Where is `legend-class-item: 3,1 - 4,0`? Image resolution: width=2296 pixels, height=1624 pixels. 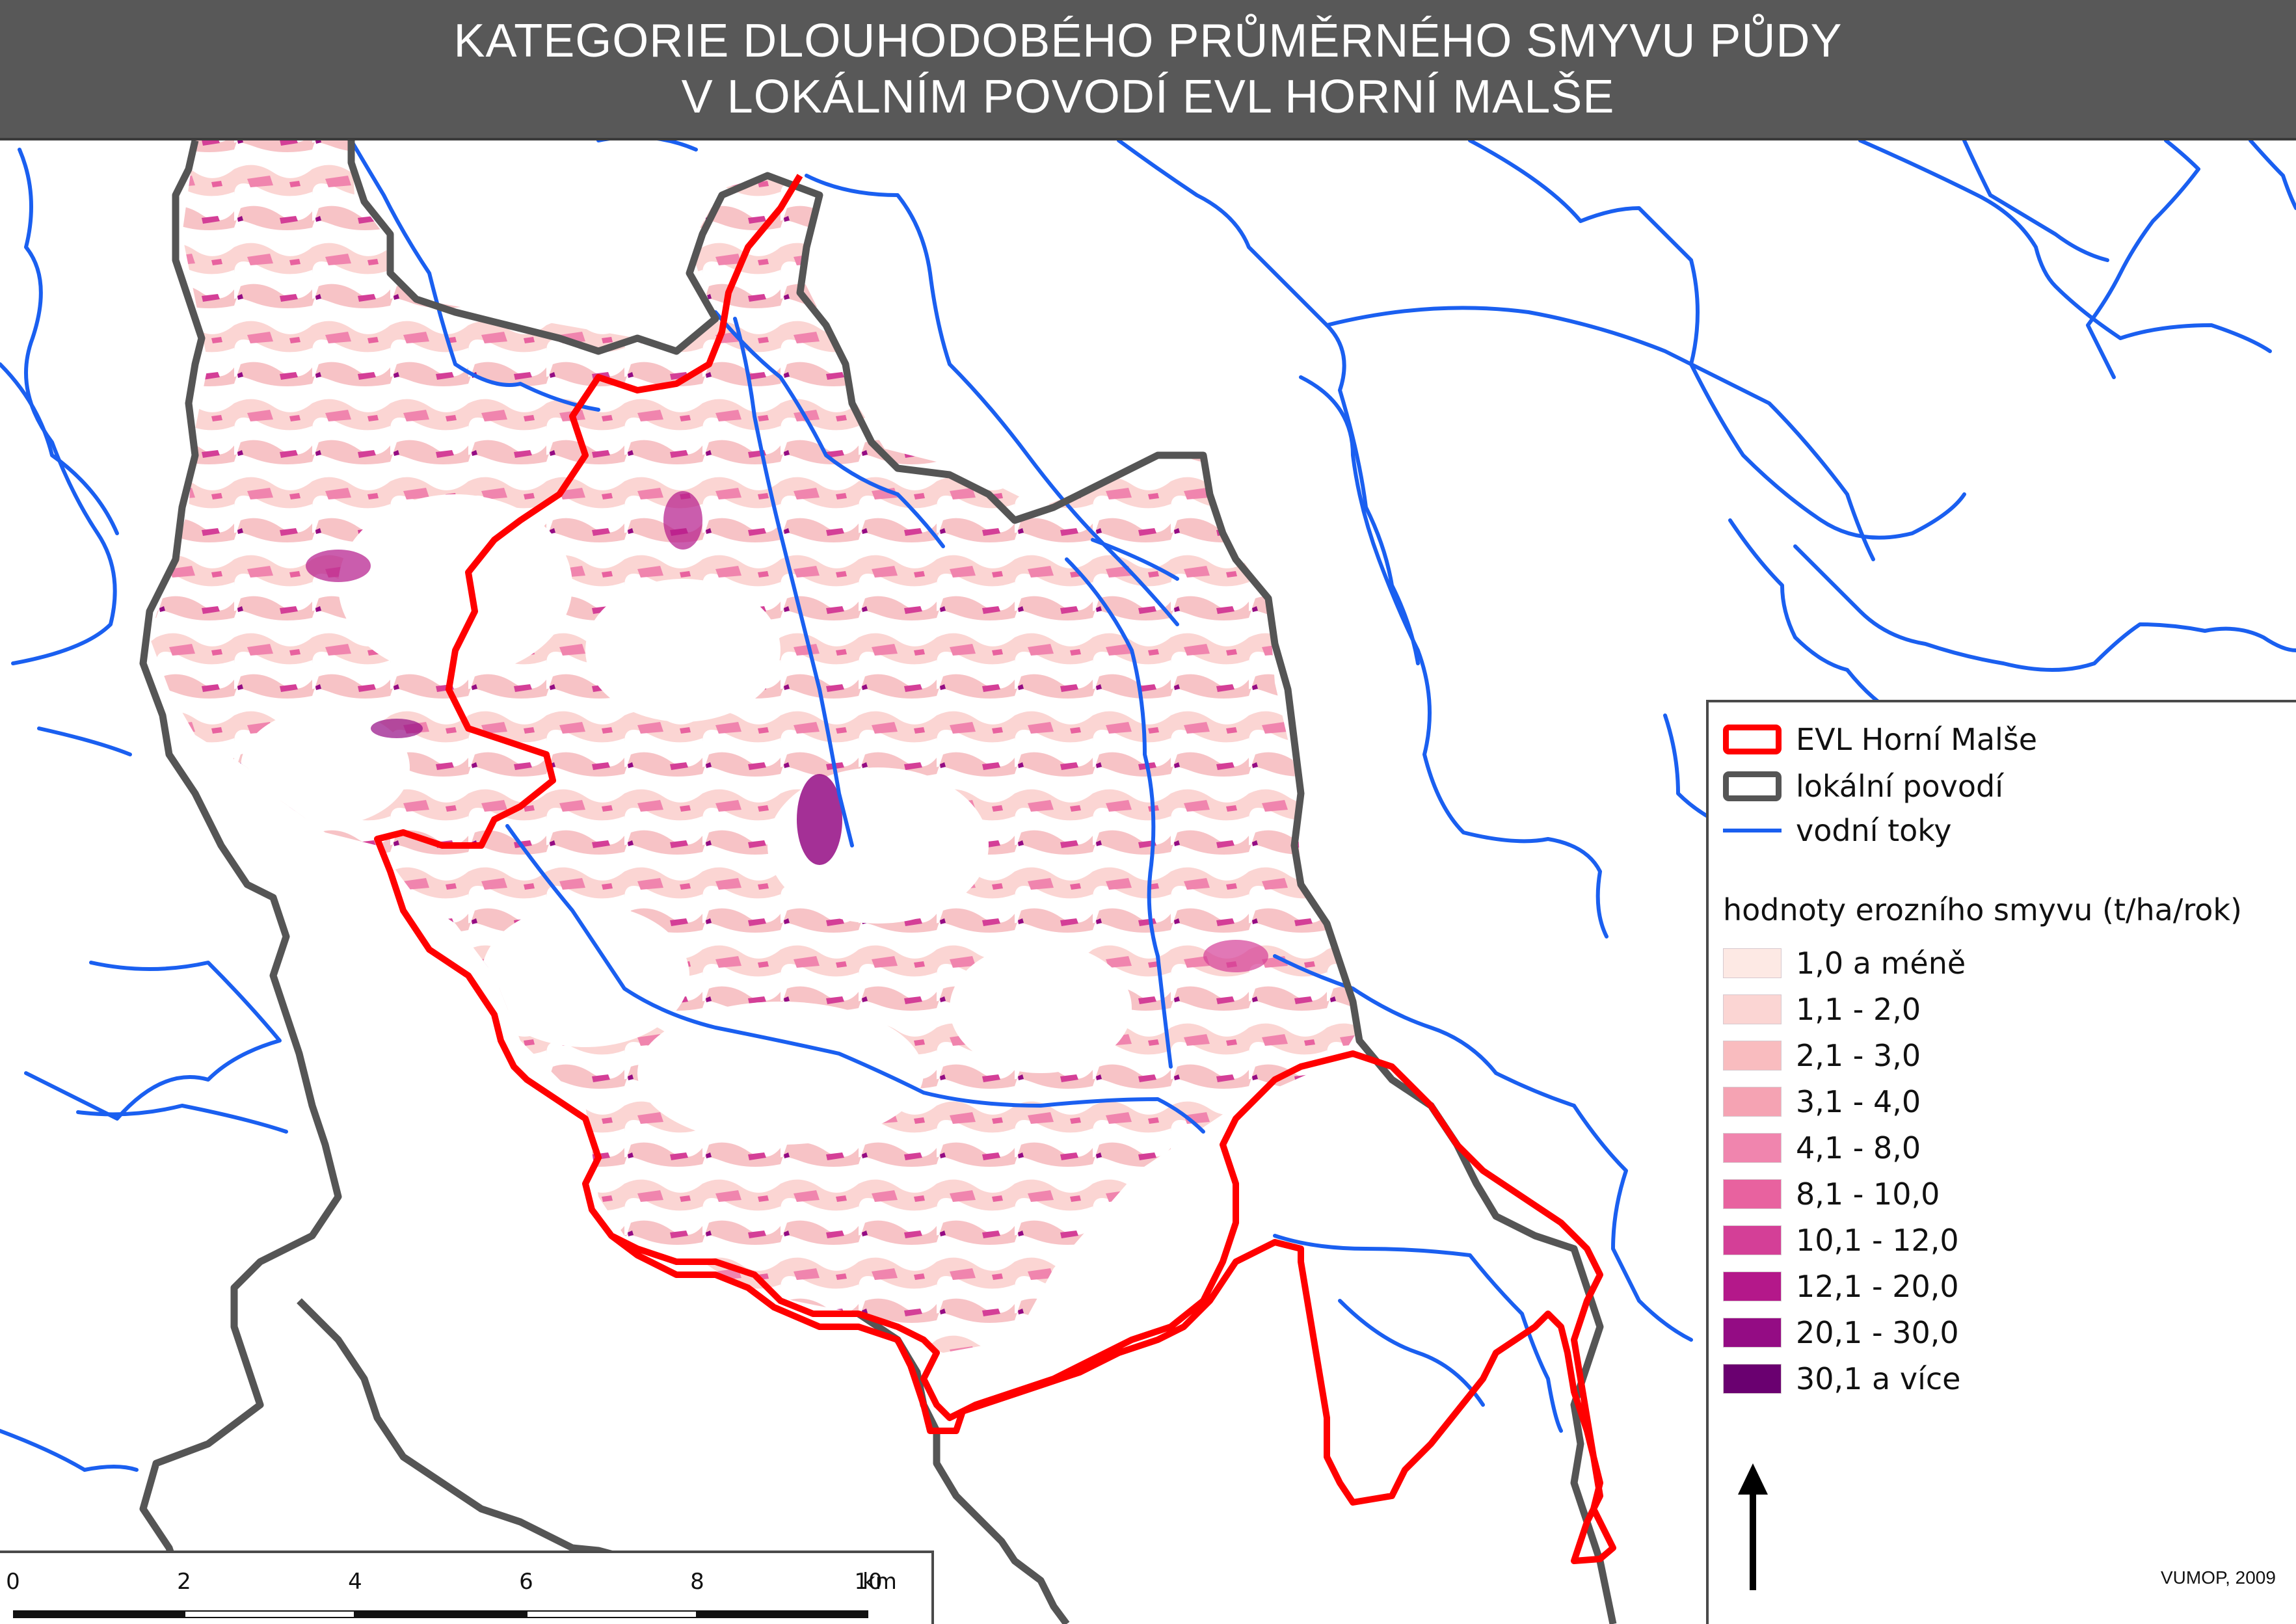 legend-class-item: 3,1 - 4,0 is located at coordinates (1822, 1101).